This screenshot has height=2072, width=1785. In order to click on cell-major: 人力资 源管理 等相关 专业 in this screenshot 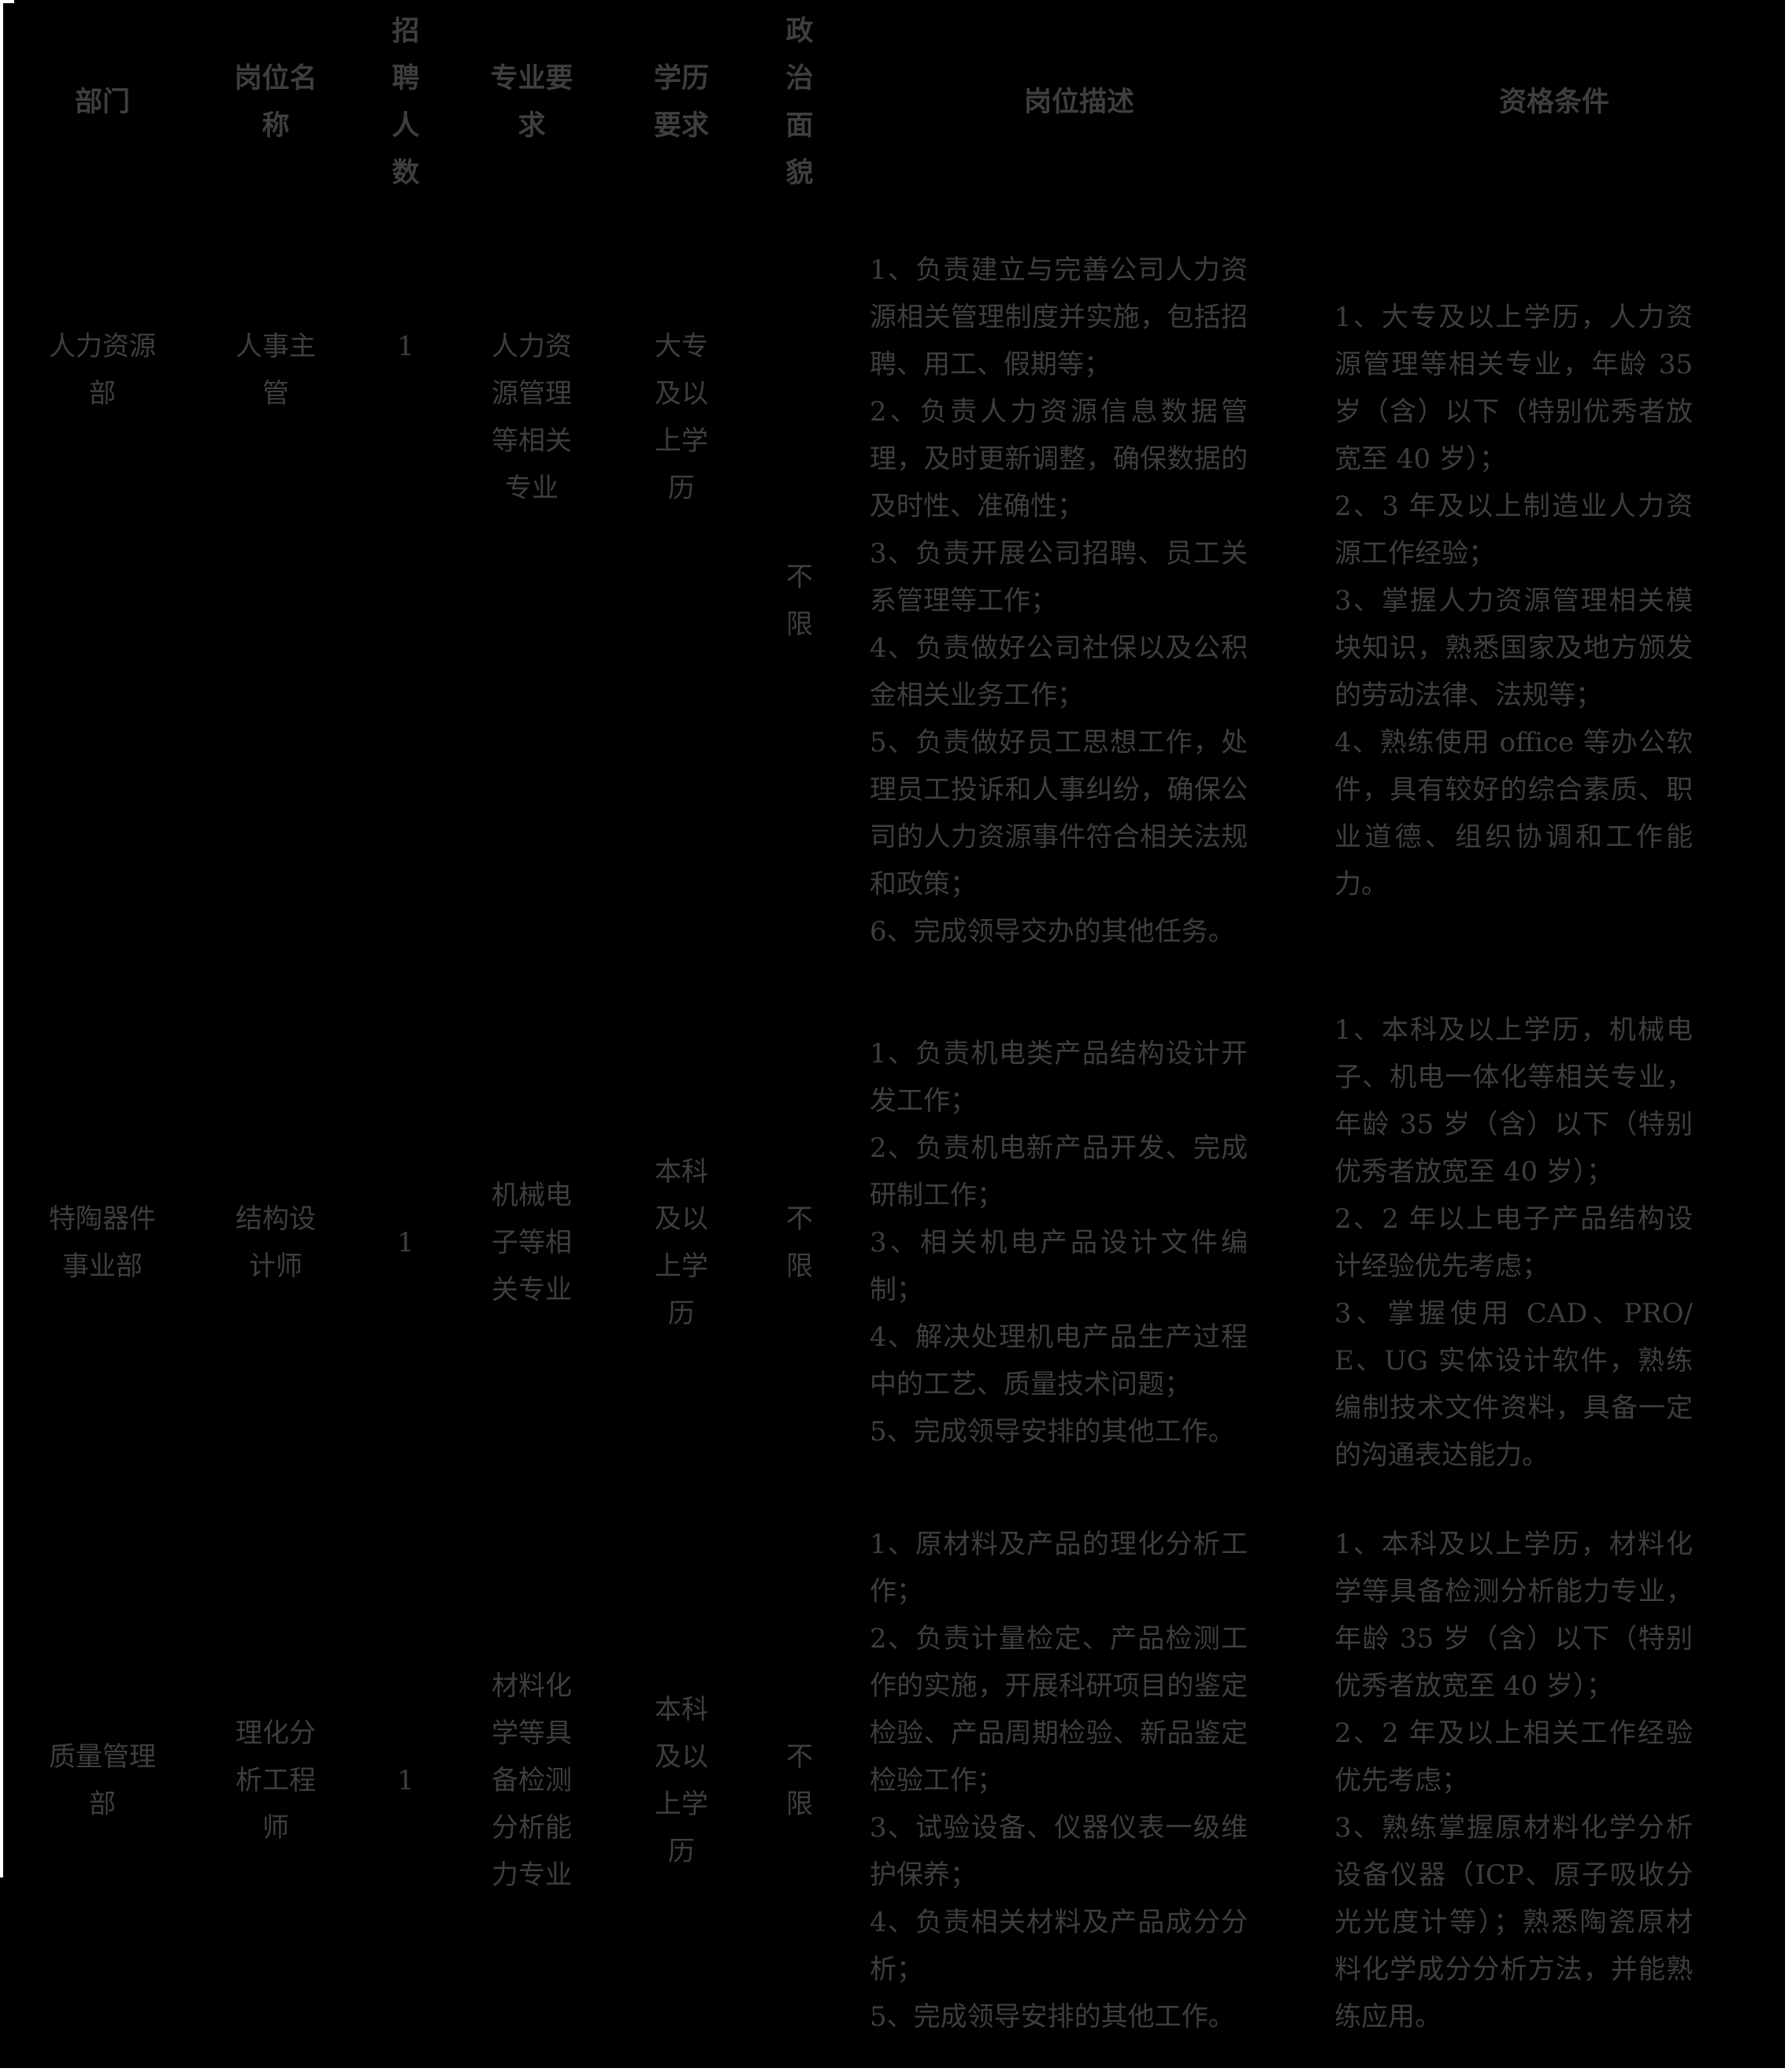, I will do `click(532, 600)`.